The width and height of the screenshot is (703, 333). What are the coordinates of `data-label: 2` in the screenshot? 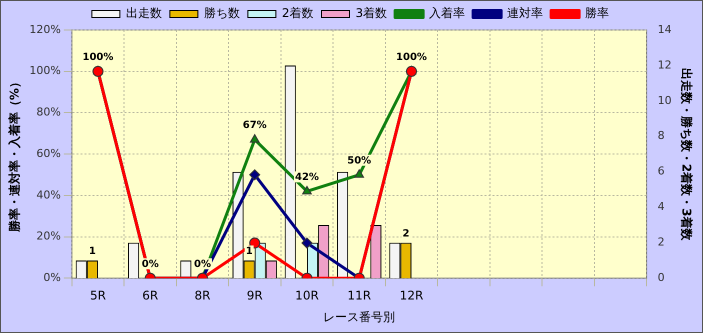 It's located at (406, 234).